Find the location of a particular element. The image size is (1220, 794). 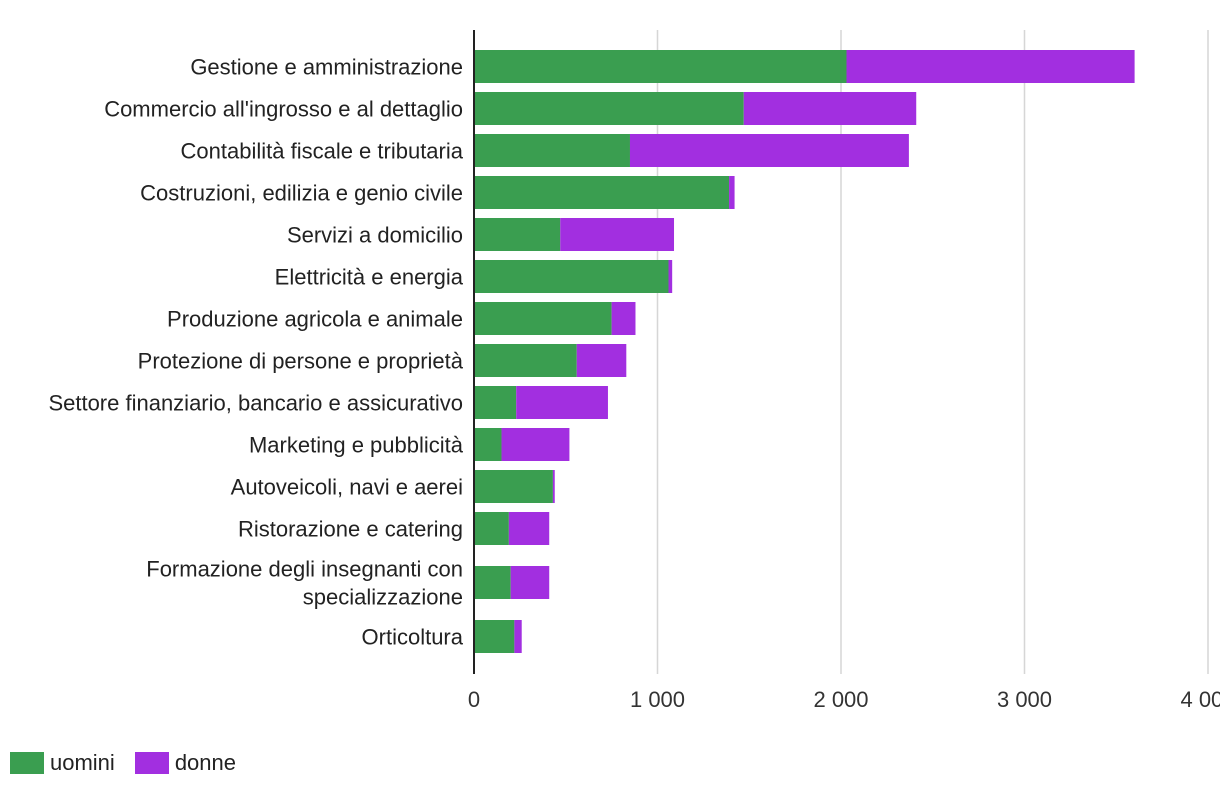

category-label: Protezione di persone e proprietà is located at coordinates (301, 361).